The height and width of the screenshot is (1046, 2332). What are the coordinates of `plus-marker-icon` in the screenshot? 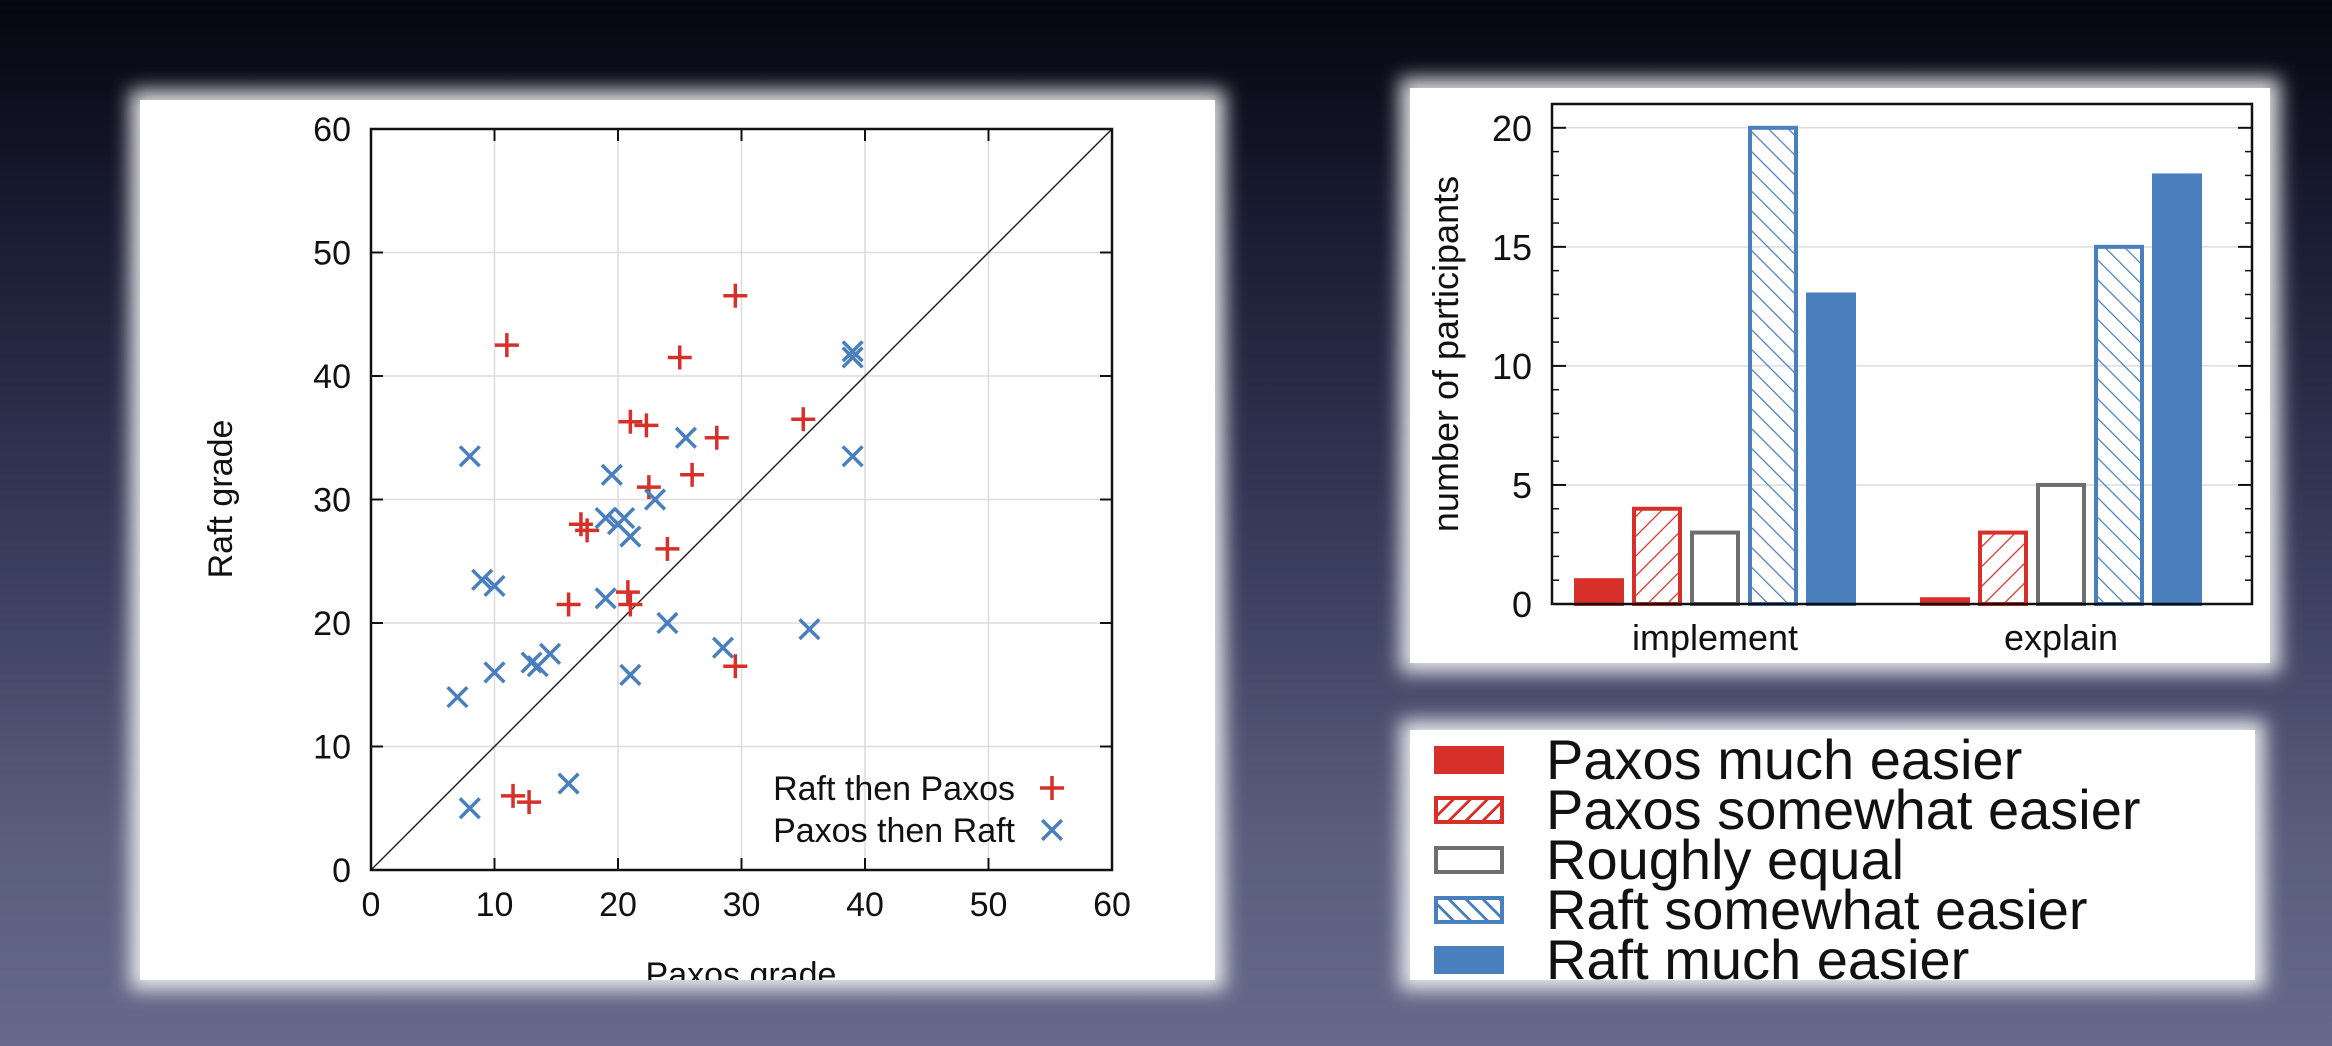 It's located at (1052, 788).